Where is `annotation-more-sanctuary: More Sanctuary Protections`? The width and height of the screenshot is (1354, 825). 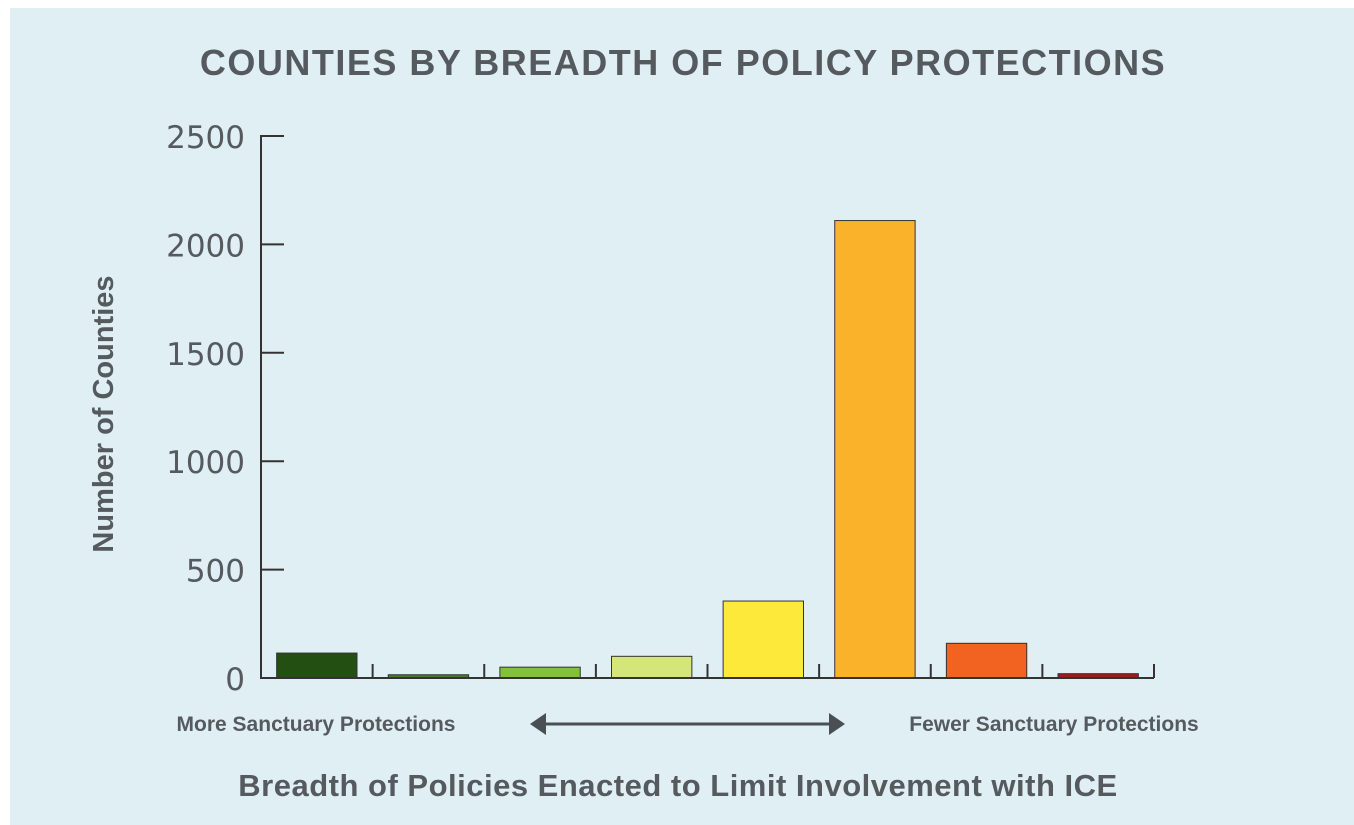
annotation-more-sanctuary: More Sanctuary Protections is located at coordinates (316, 724).